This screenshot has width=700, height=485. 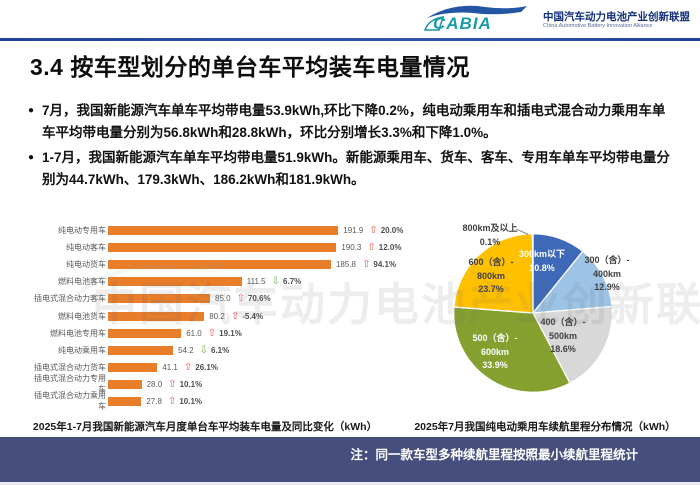 What do you see at coordinates (82, 350) in the screenshot?
I see `bar-category-label: 纯电动乘用车` at bounding box center [82, 350].